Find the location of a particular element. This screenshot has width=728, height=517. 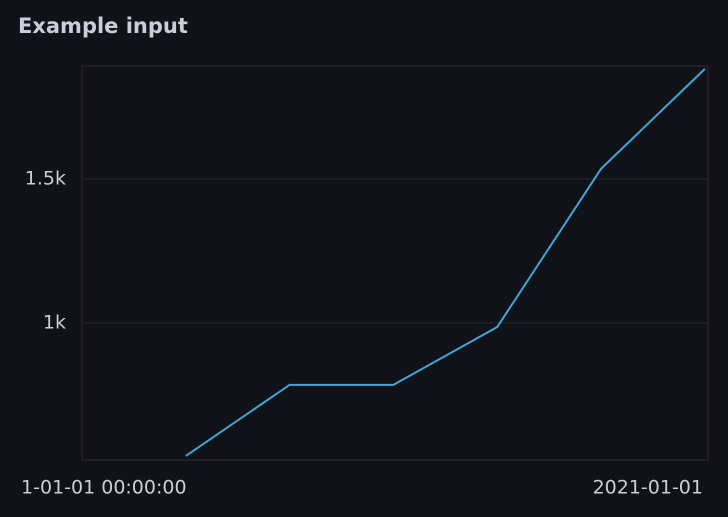

x-tick-label: 1-01-01 00:00:00 is located at coordinates (104, 488).